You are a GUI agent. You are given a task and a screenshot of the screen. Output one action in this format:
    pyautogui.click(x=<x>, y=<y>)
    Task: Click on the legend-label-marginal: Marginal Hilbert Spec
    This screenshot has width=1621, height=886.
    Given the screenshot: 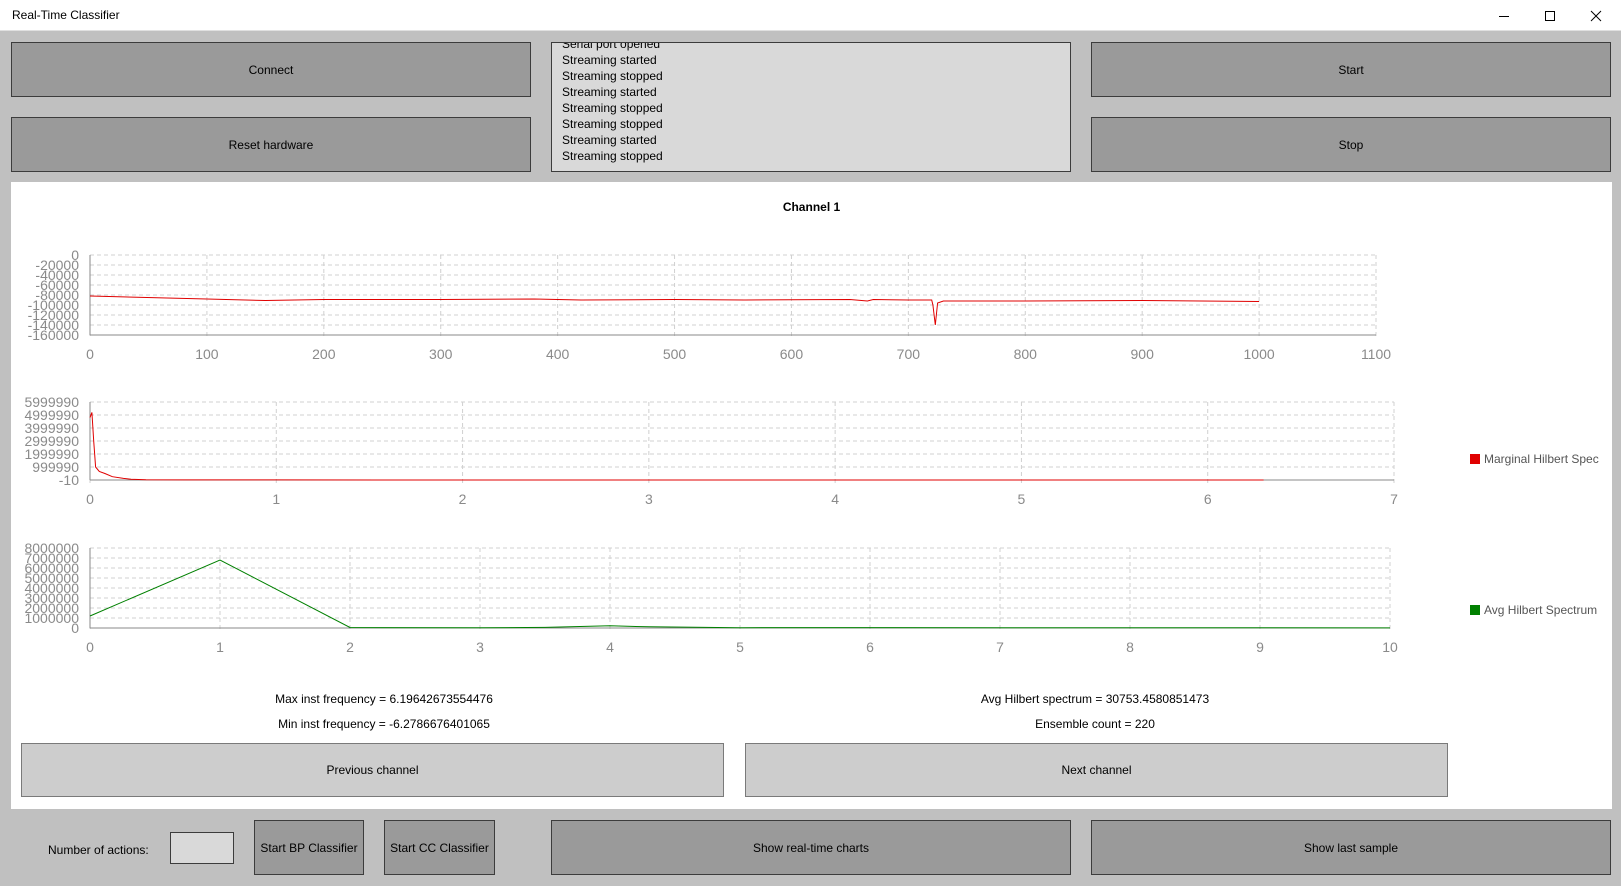 What is the action you would take?
    pyautogui.click(x=1541, y=459)
    